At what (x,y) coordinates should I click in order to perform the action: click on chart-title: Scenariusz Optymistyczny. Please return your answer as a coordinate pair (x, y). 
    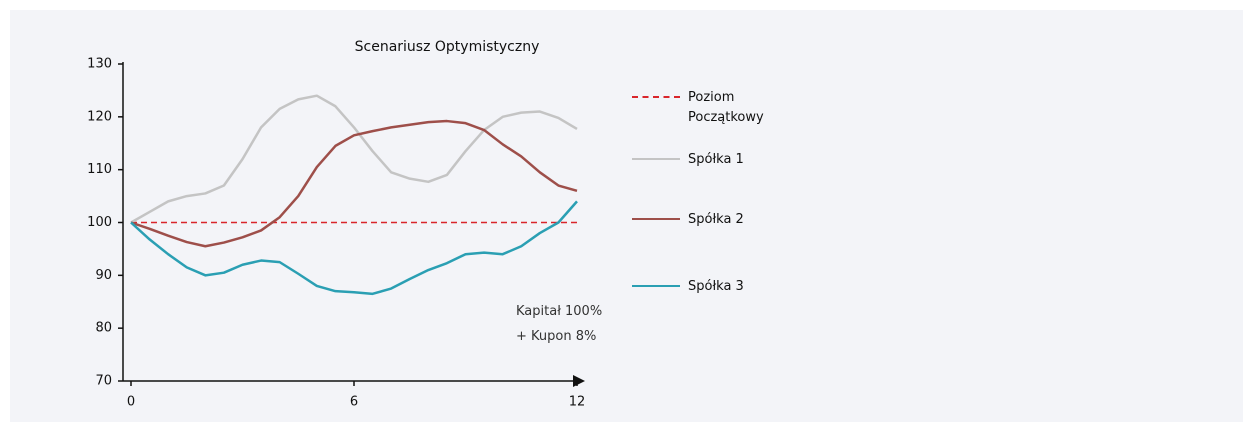
    Looking at the image, I should click on (447, 47).